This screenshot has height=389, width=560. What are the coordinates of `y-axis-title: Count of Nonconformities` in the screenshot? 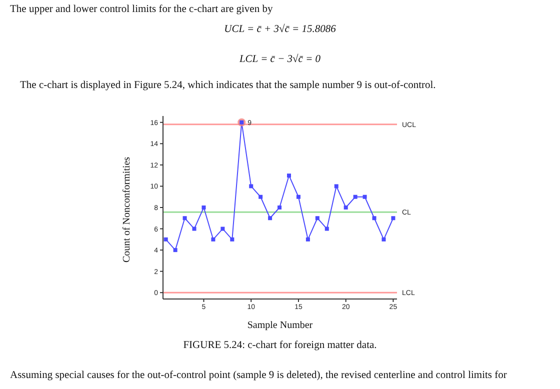 It's located at (127, 209).